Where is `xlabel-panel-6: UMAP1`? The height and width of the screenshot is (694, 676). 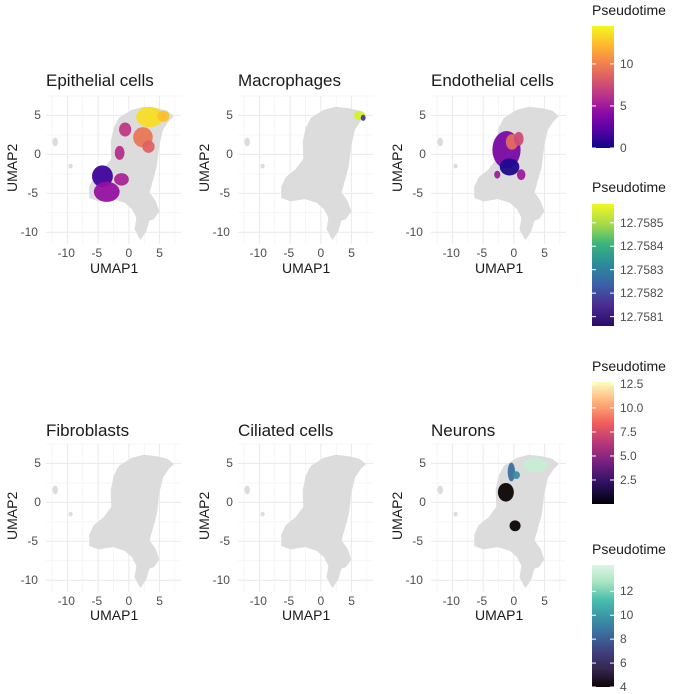
xlabel-panel-6: UMAP1 is located at coordinates (499, 615).